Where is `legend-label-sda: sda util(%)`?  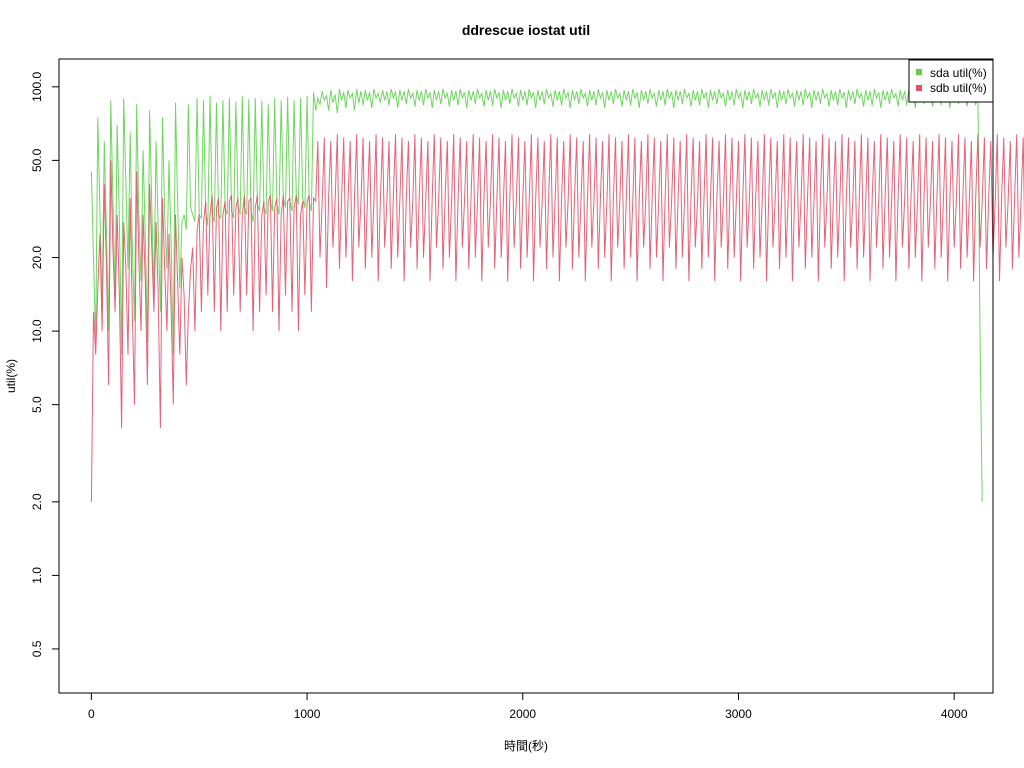 legend-label-sda: sda util(%) is located at coordinates (958, 73).